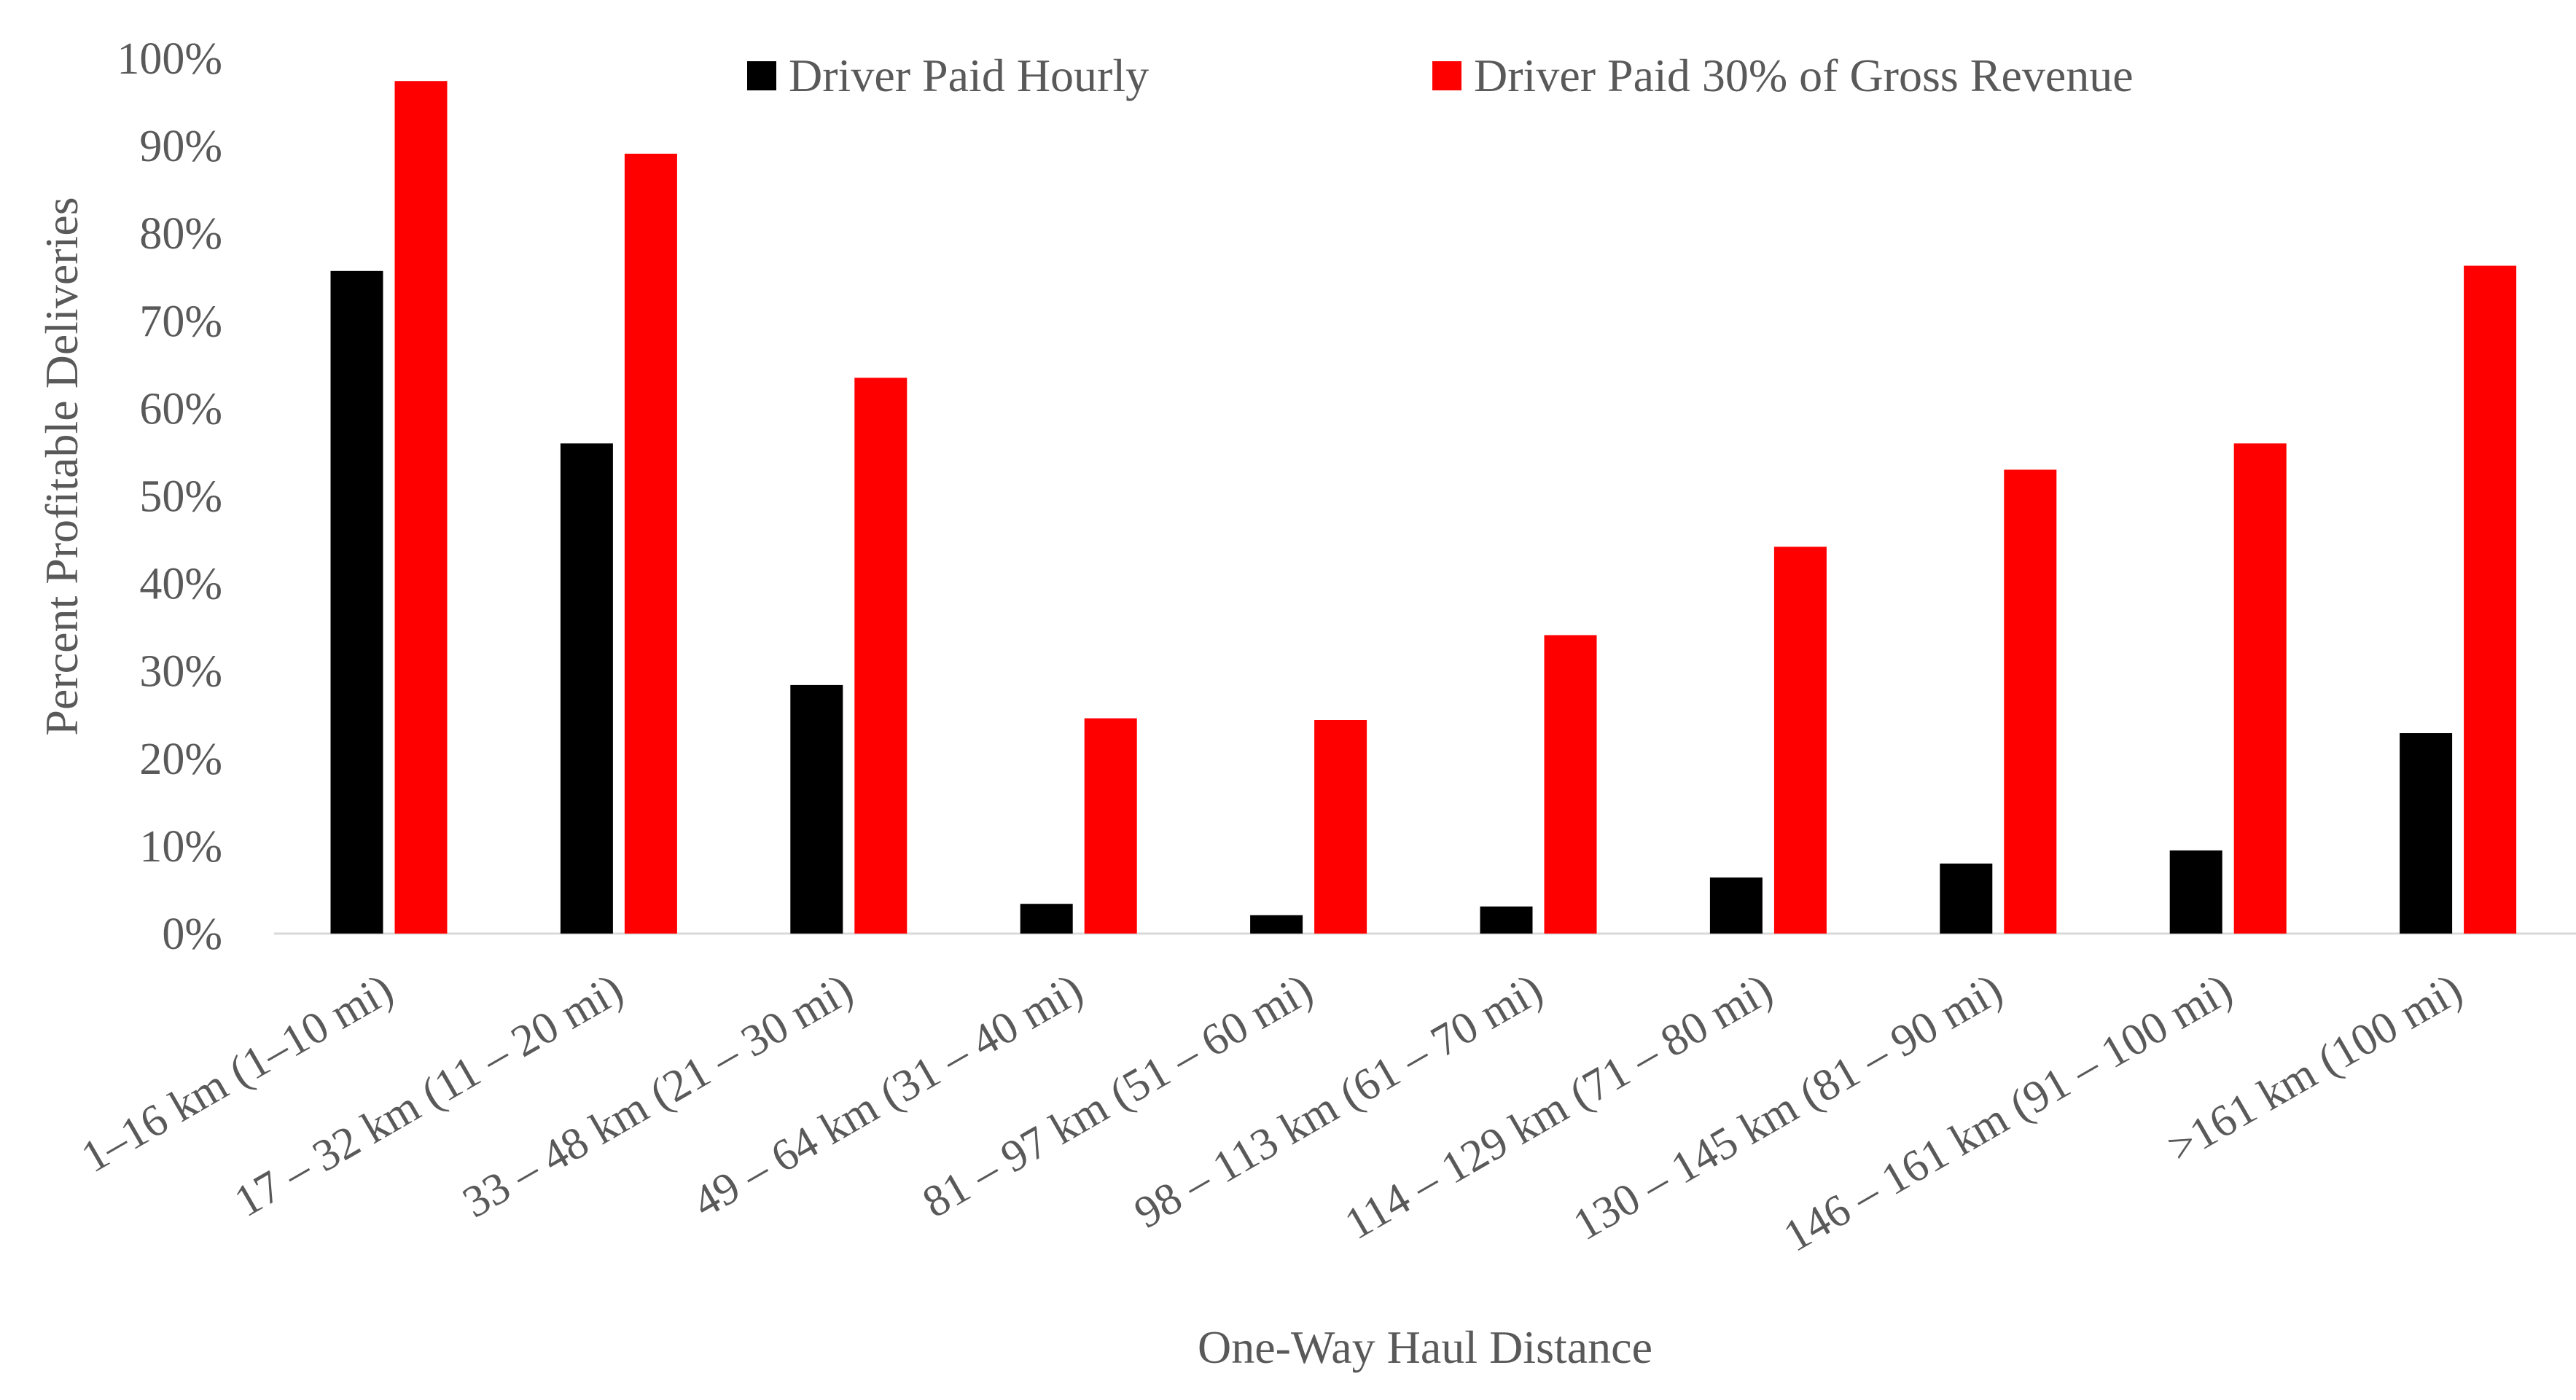  I want to click on x-tick-label: 33 – 48 km (21 – 30 mi), so click(658, 1095).